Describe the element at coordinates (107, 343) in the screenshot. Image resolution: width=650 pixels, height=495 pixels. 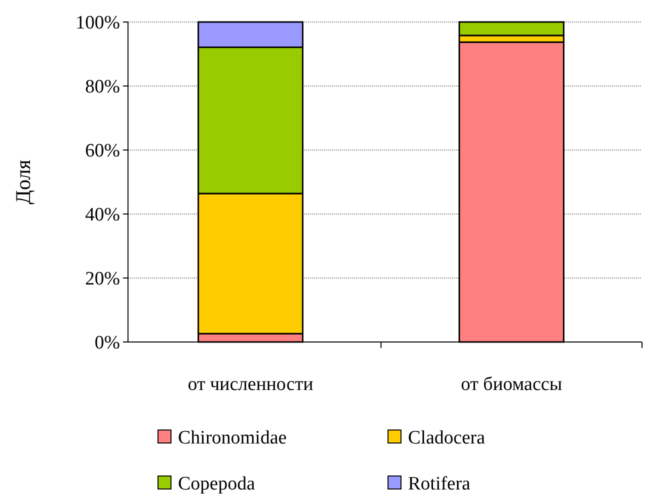
I see `y-tick-label: 0%` at that location.